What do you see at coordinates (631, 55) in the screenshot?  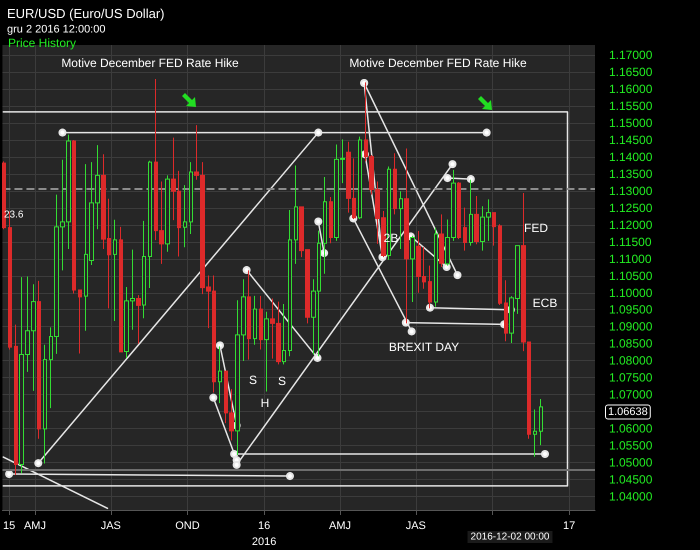 I see `y-tick-label: 1.17000` at bounding box center [631, 55].